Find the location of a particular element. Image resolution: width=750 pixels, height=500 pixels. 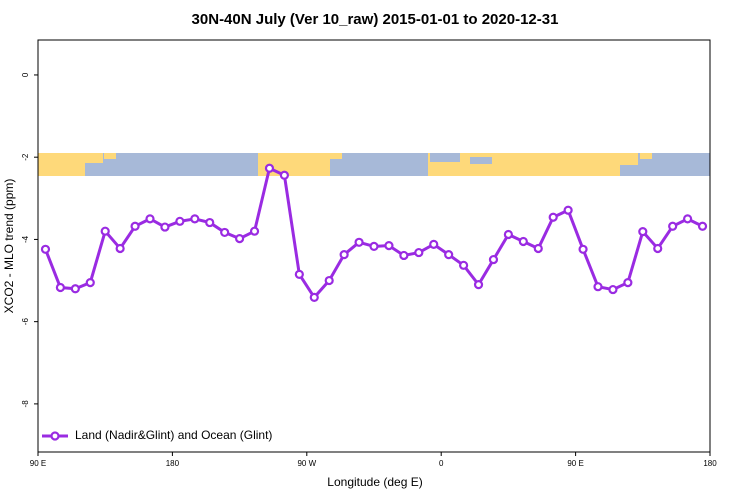

x-tick-label: 0 is located at coordinates (441, 463).